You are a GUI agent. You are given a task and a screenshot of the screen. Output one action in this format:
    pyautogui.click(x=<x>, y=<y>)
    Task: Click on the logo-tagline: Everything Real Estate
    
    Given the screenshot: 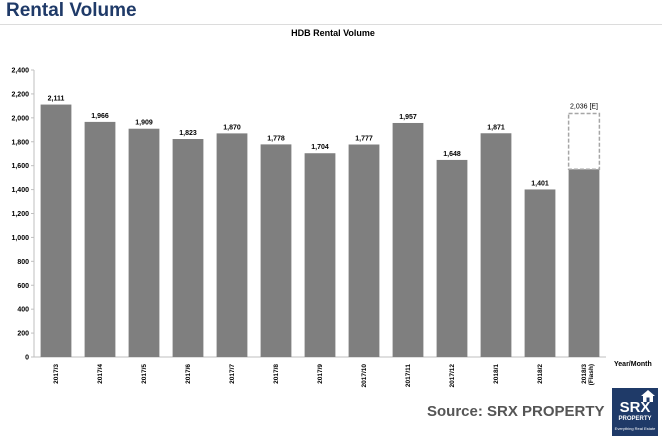 What is the action you would take?
    pyautogui.click(x=635, y=428)
    